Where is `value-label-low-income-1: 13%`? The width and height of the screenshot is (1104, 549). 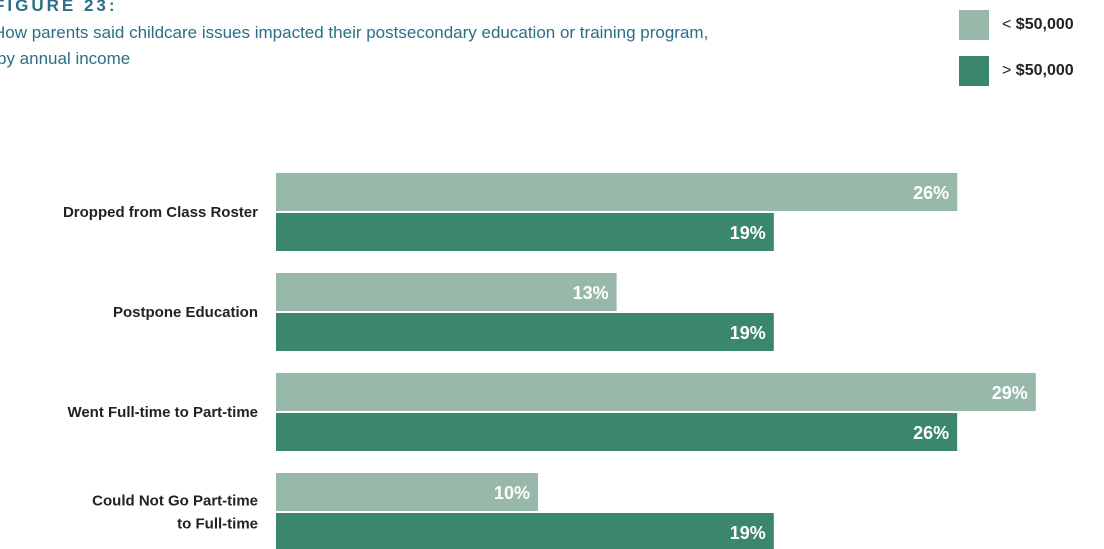 value-label-low-income-1: 13% is located at coordinates (591, 293).